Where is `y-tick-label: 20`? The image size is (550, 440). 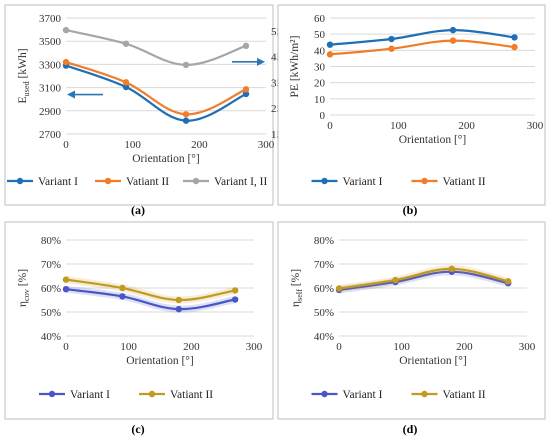
y-tick-label: 20 is located at coordinates (320, 84).